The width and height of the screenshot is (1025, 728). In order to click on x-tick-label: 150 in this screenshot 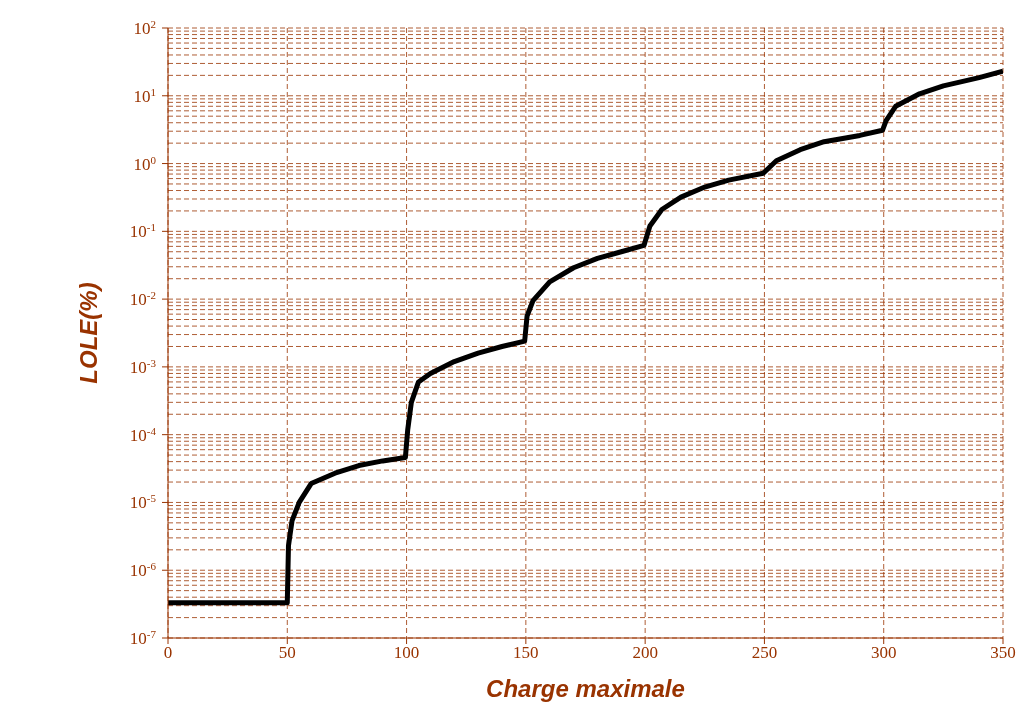, I will do `click(526, 653)`.